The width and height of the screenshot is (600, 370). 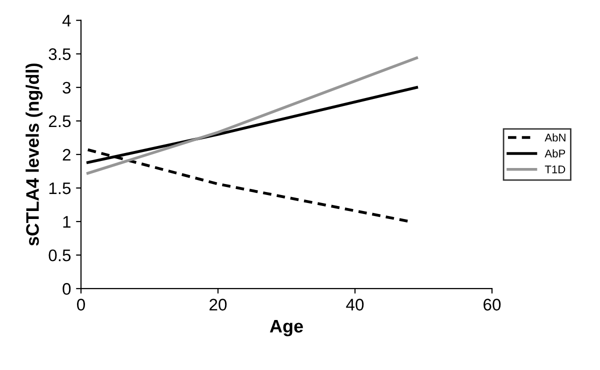 What do you see at coordinates (81, 304) in the screenshot?
I see `x-tick-label: 0` at bounding box center [81, 304].